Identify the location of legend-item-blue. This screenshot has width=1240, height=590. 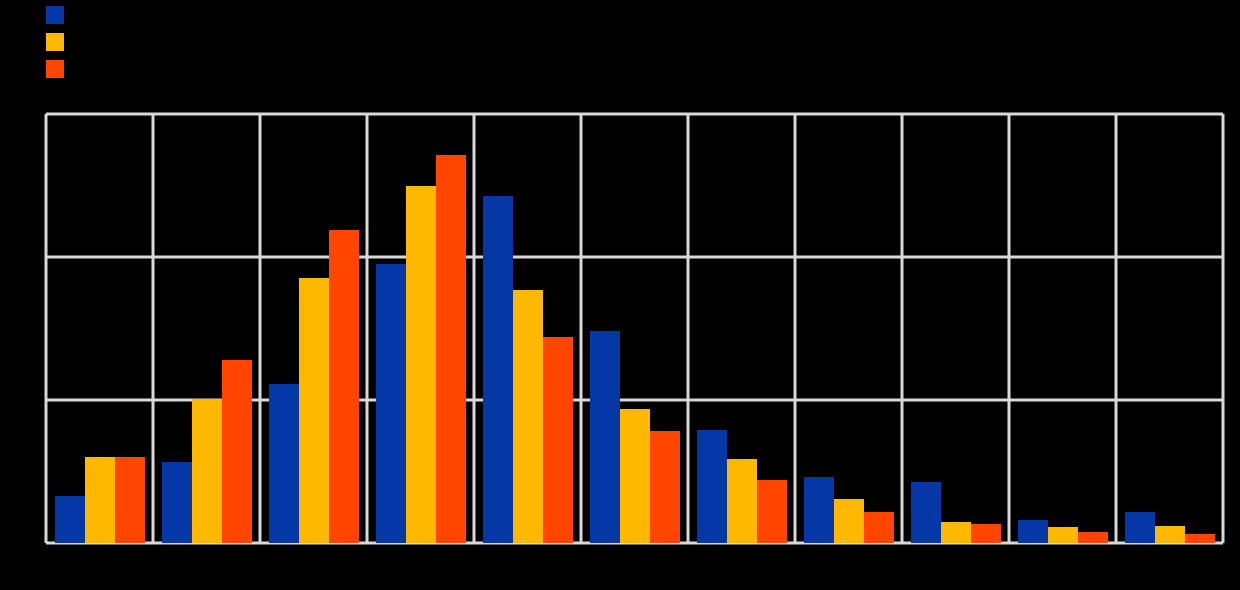
(59, 15).